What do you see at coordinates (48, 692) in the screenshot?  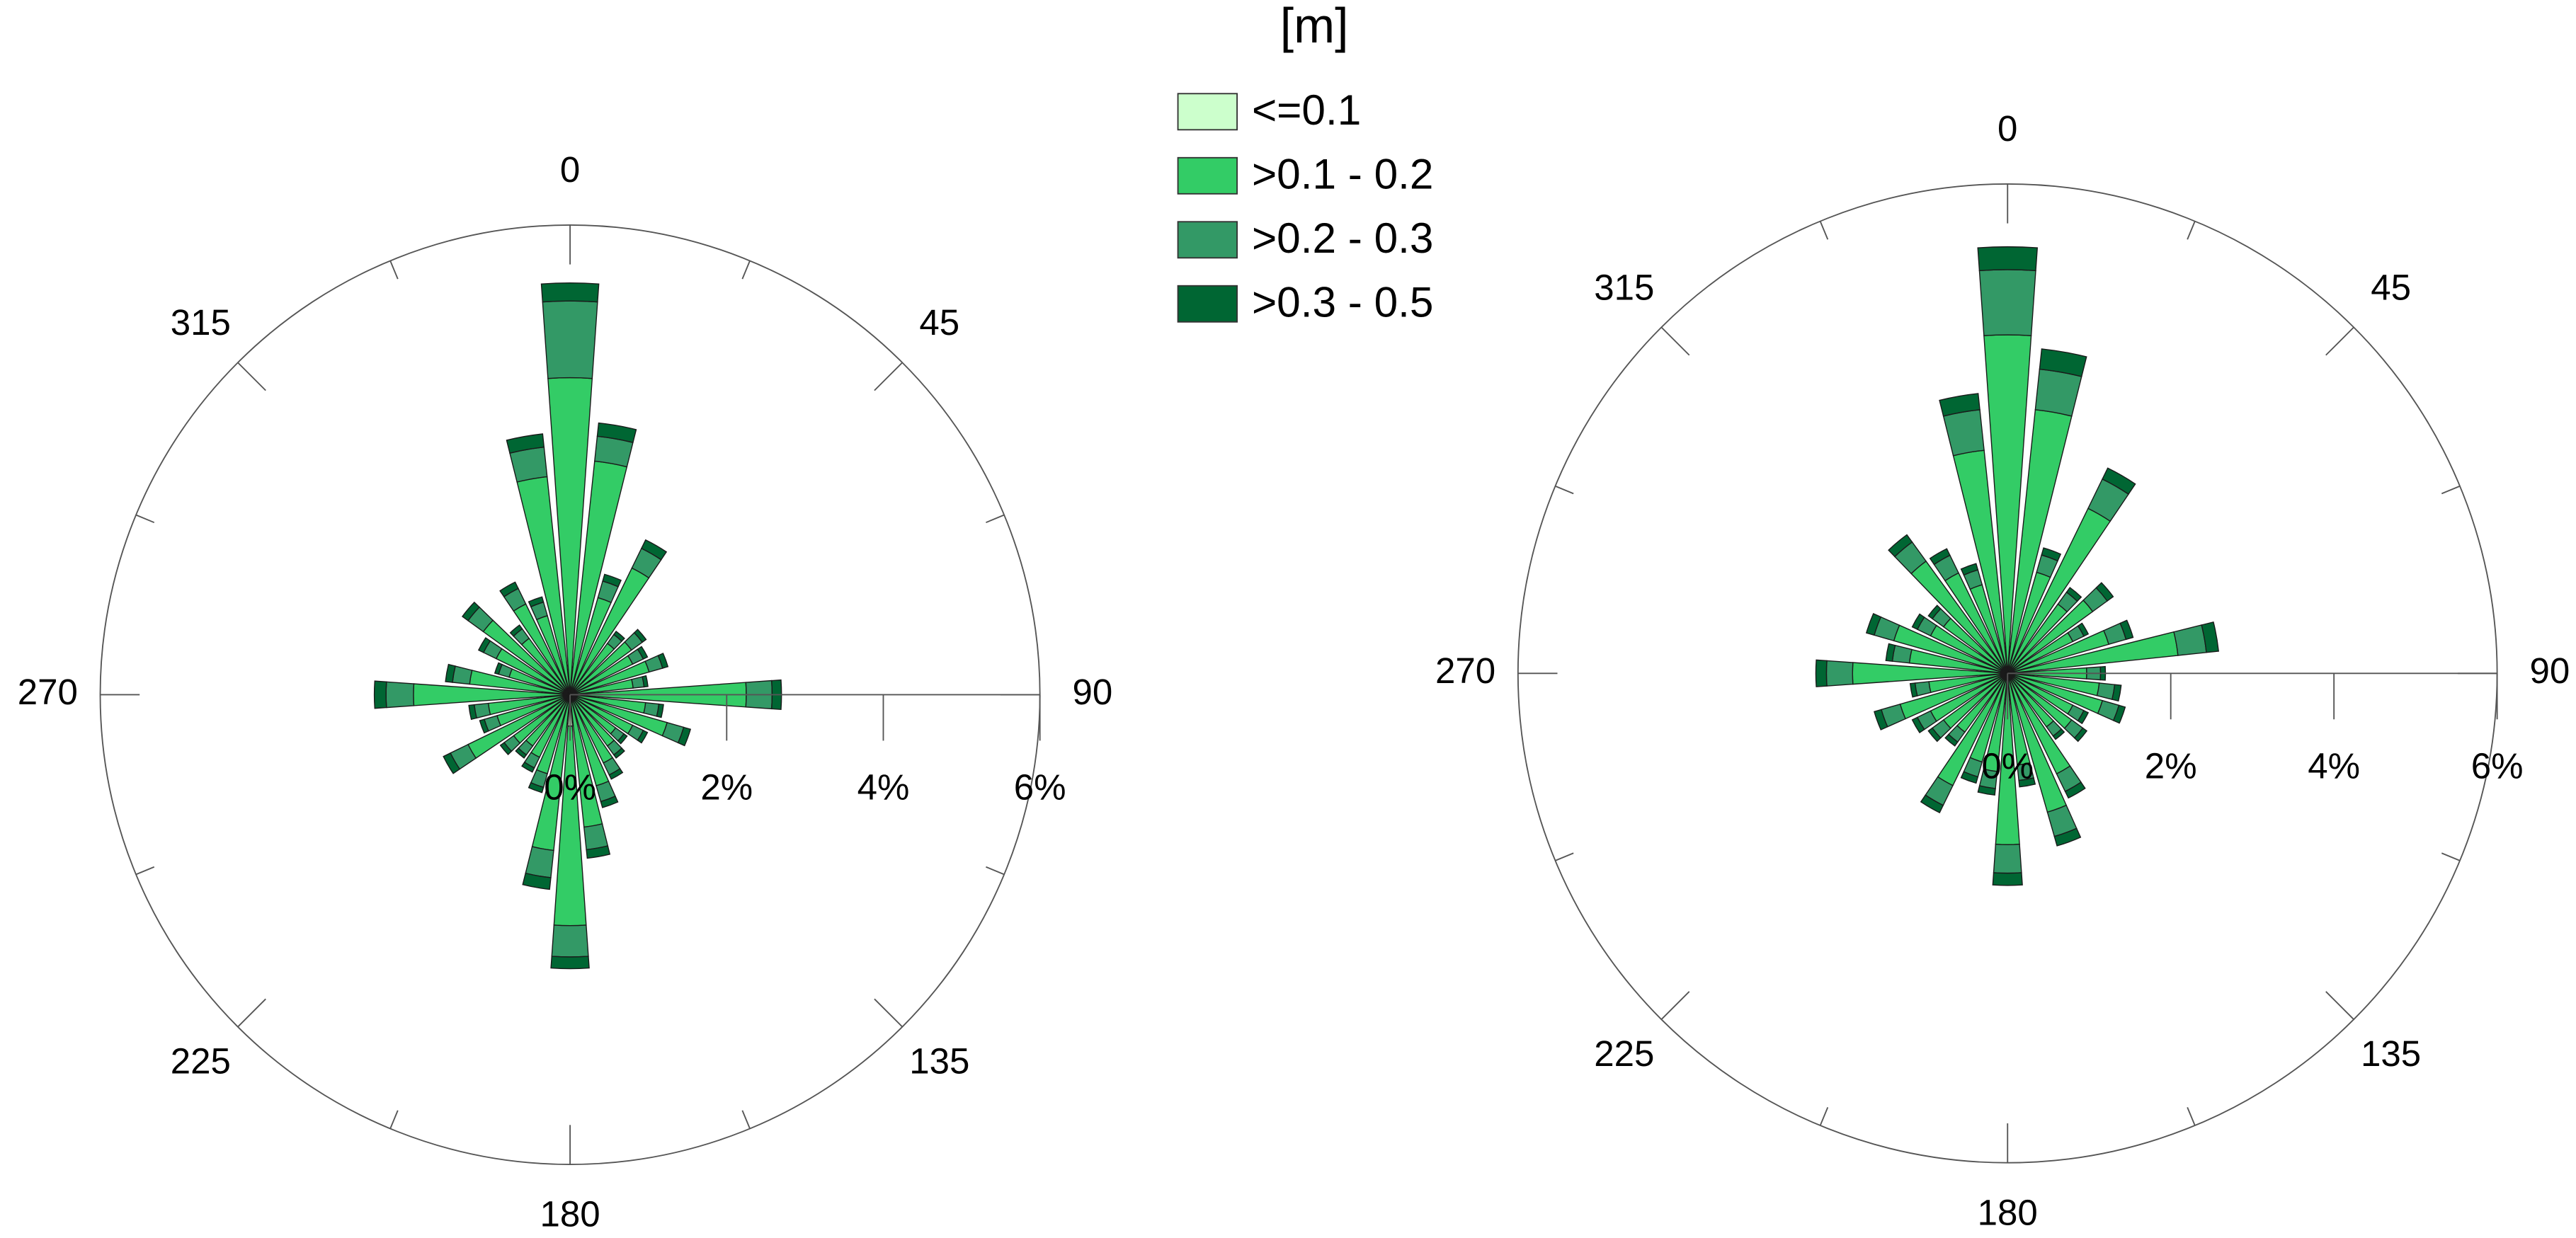 I see `direction-label: 270` at bounding box center [48, 692].